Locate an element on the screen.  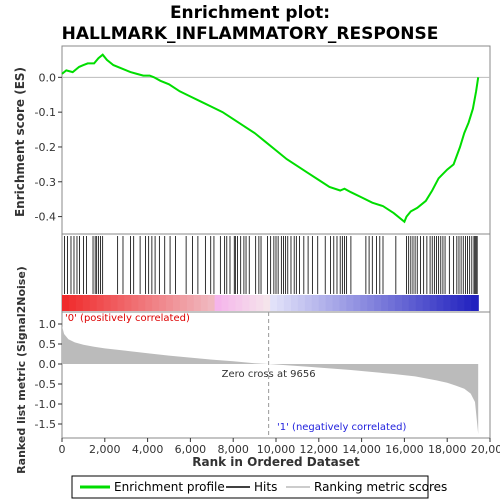
x-tick-label: 10,000 is located at coordinates (276, 449).